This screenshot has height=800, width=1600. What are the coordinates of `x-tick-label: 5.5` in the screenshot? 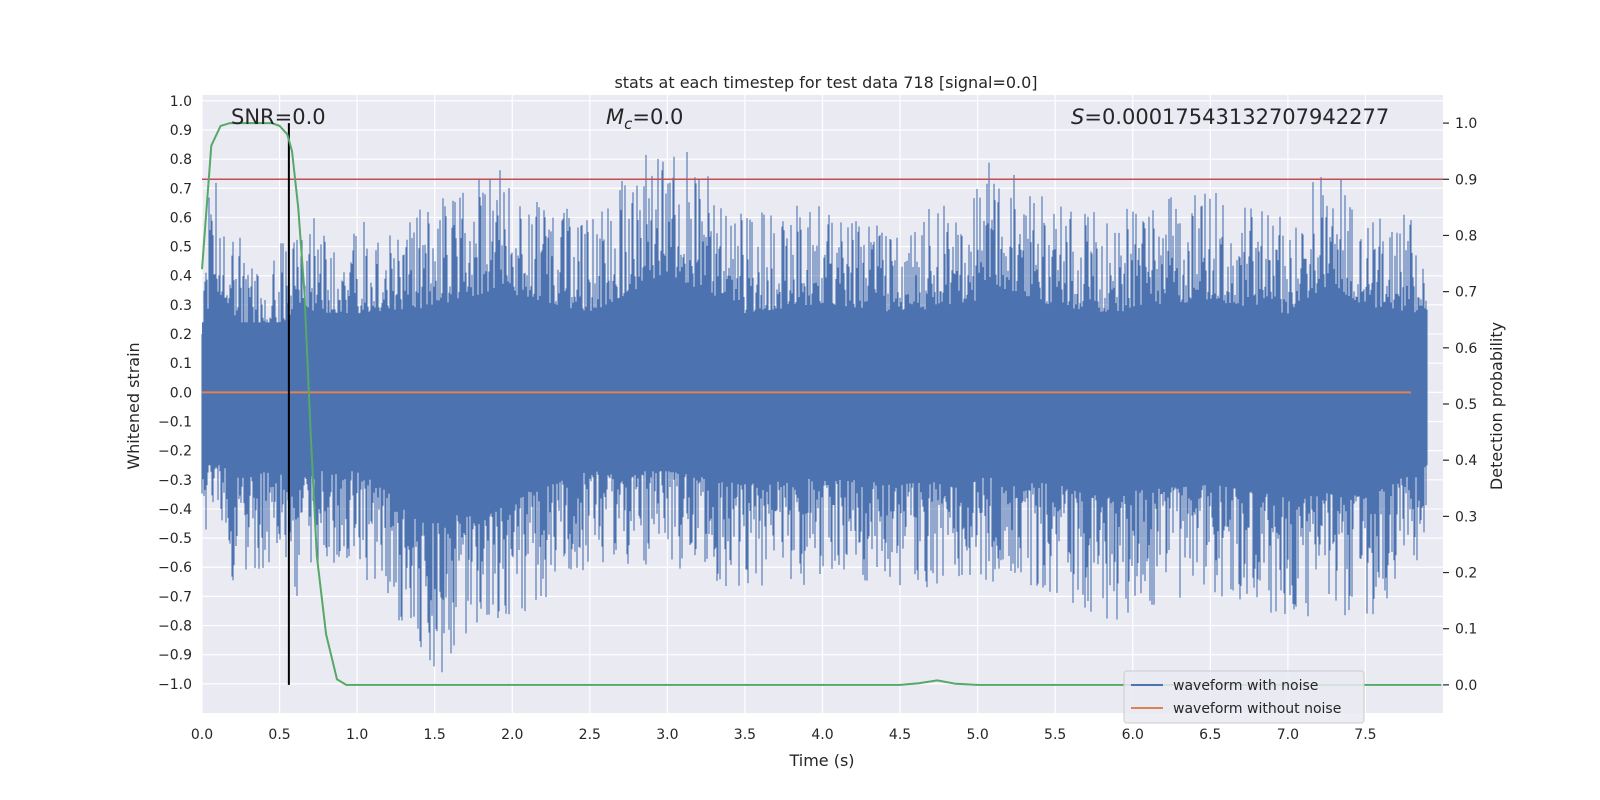 It's located at (1055, 735).